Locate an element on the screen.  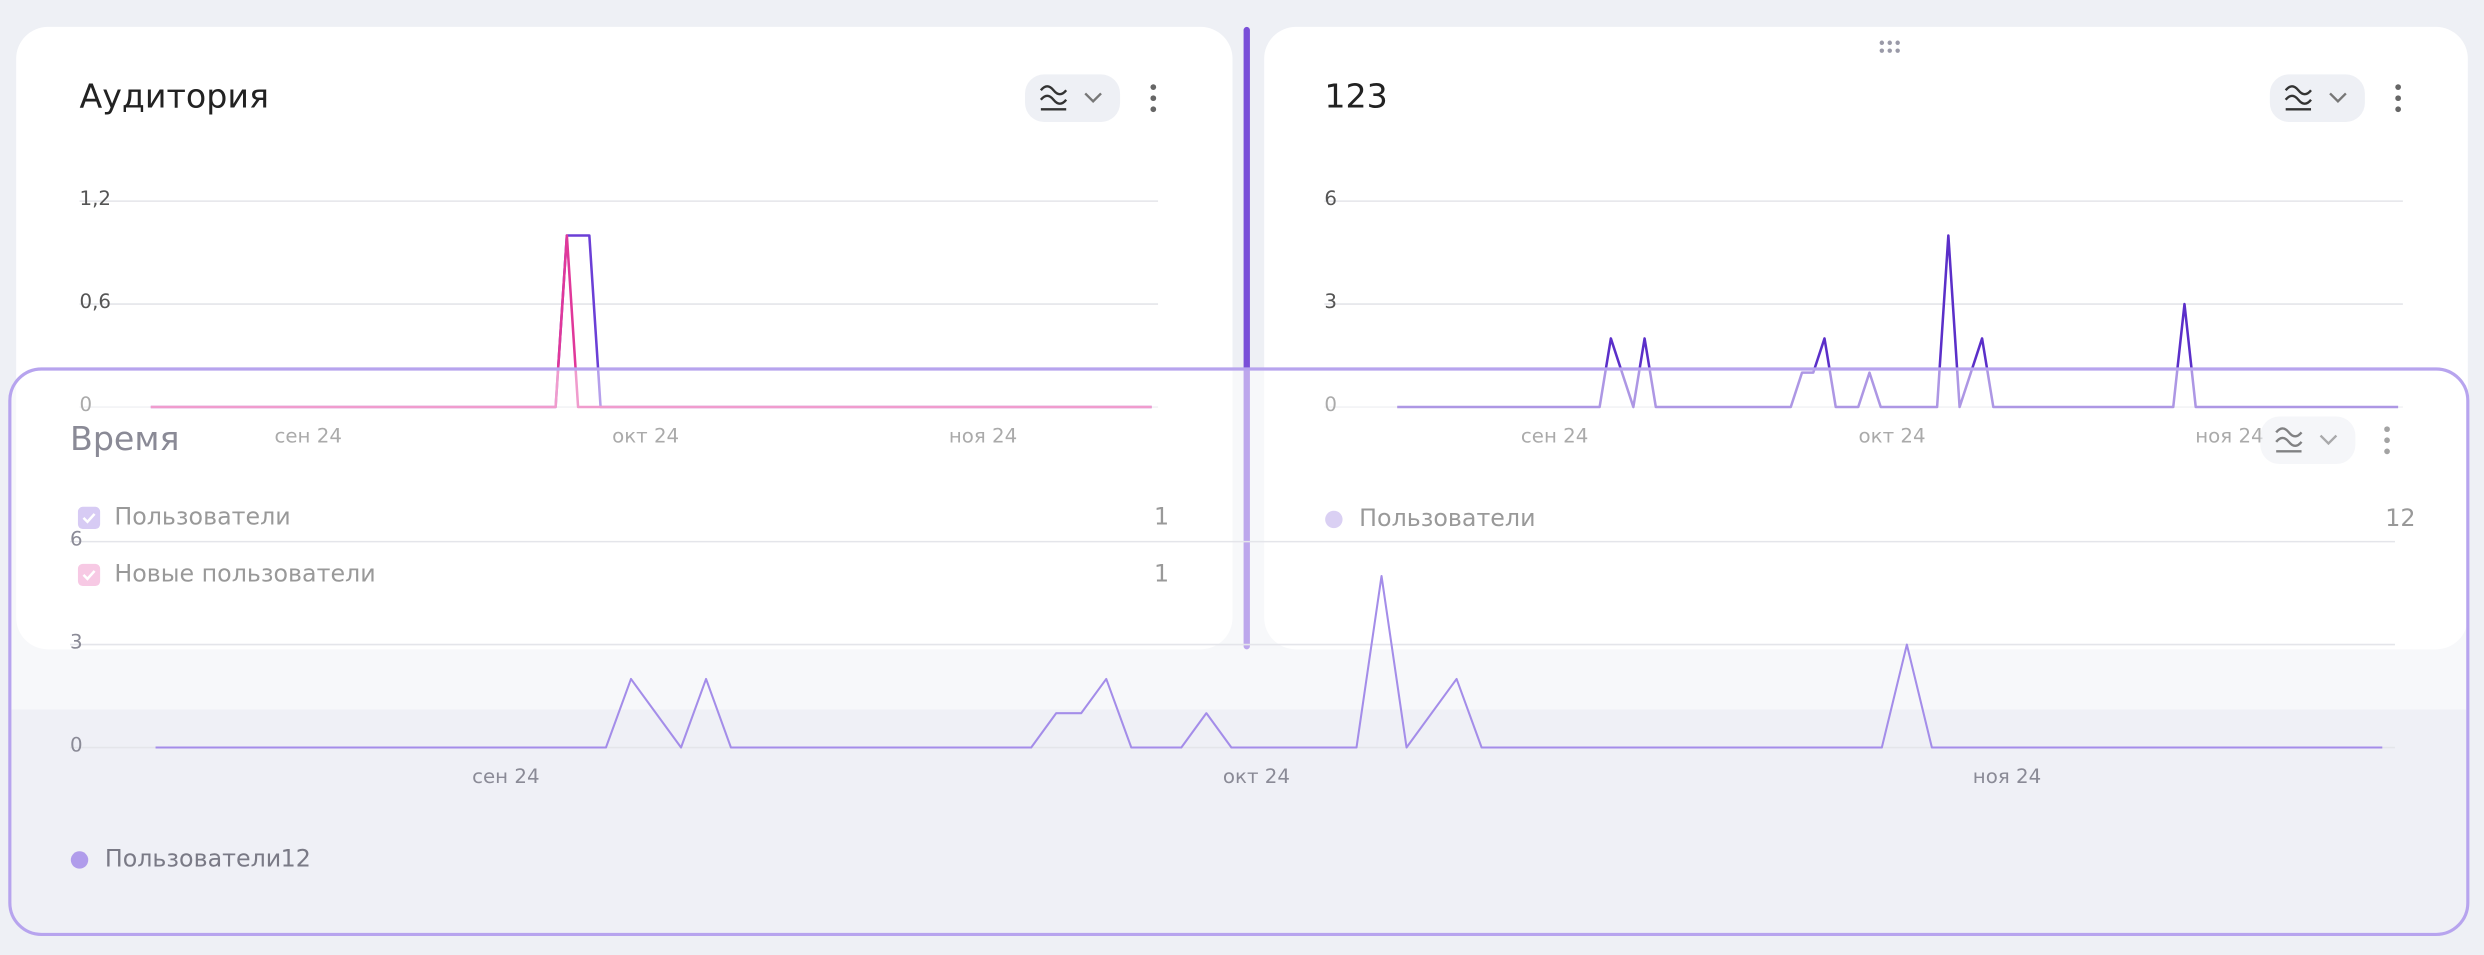
drag-handle is located at coordinates (1889, 46).